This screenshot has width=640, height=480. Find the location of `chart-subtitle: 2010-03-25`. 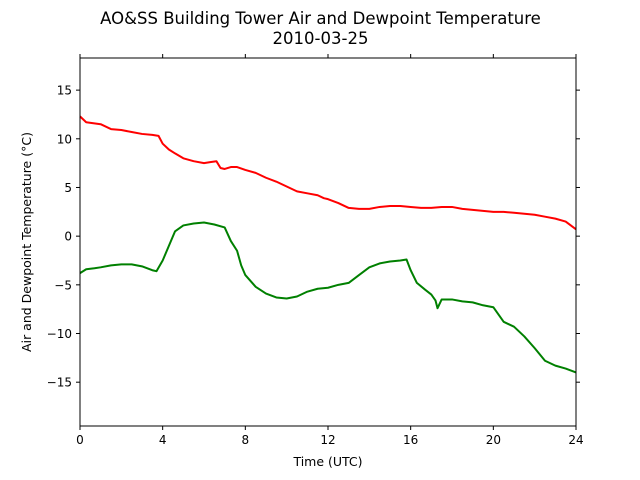

chart-subtitle: 2010-03-25 is located at coordinates (321, 38).